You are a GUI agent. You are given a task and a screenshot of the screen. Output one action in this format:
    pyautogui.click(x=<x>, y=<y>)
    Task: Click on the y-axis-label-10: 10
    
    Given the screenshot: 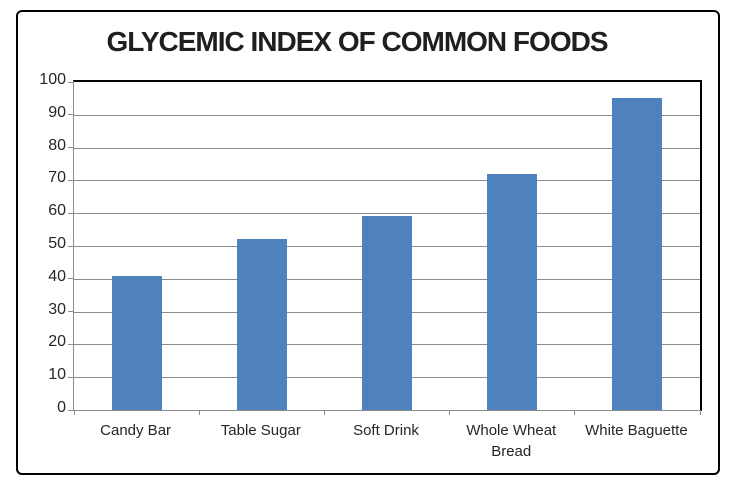 What is the action you would take?
    pyautogui.click(x=57, y=375)
    